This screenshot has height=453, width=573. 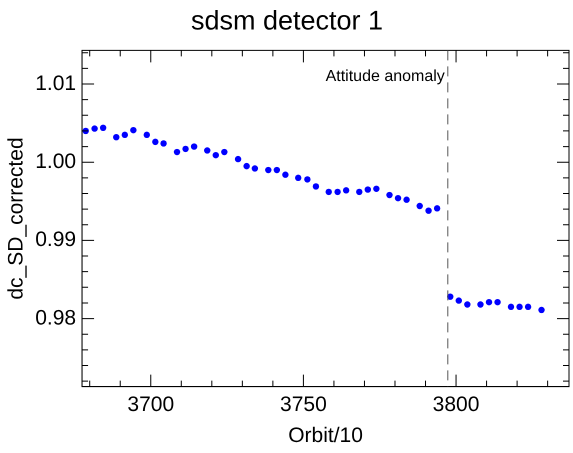 I want to click on ref-line-label: Attitude anomaly, so click(x=385, y=76).